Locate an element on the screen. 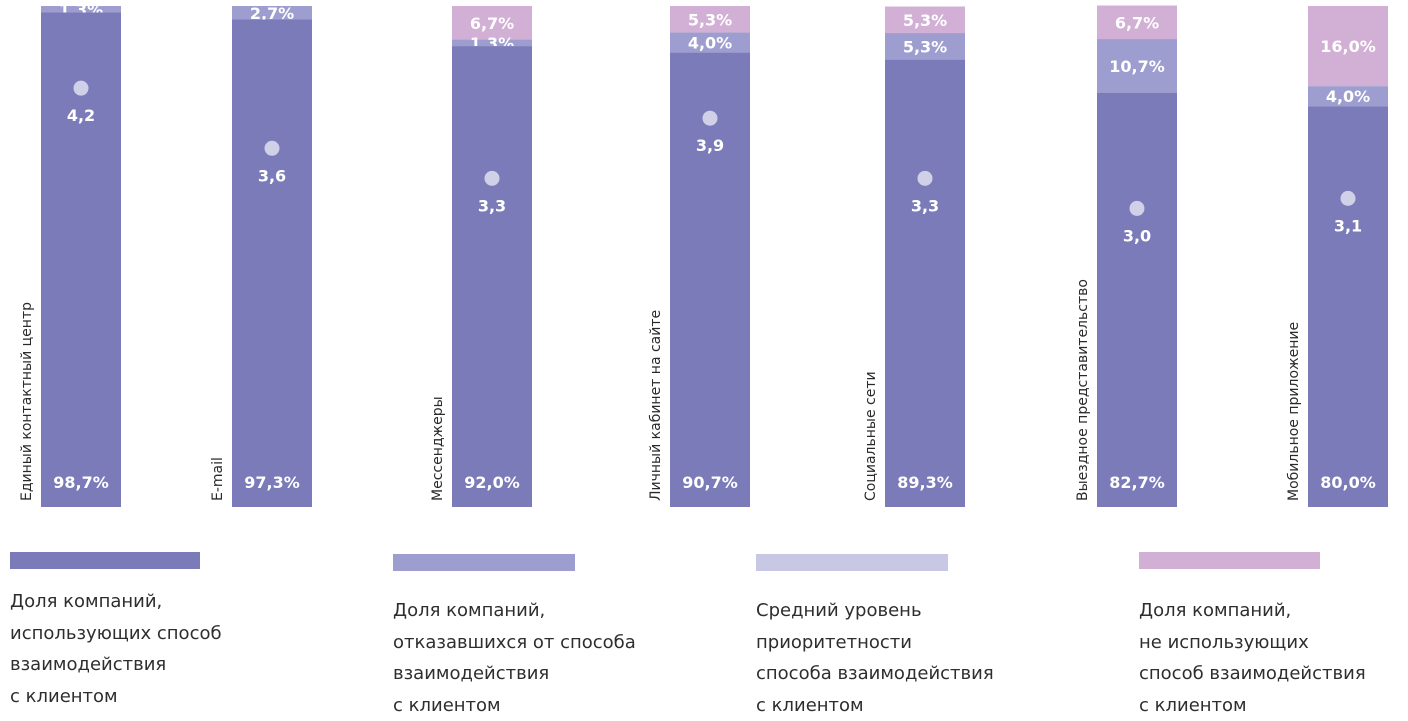  priority-label-6: 3,1 is located at coordinates (1348, 225).